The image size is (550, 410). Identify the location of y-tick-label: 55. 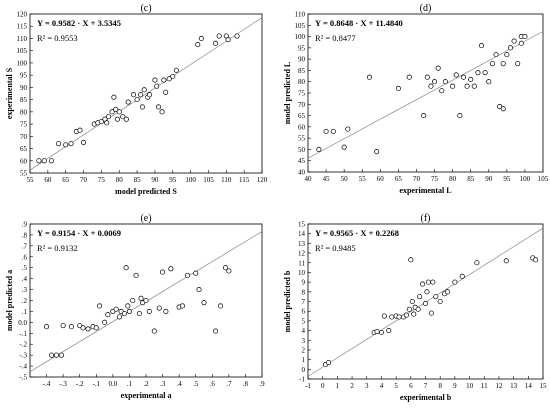
(24, 174).